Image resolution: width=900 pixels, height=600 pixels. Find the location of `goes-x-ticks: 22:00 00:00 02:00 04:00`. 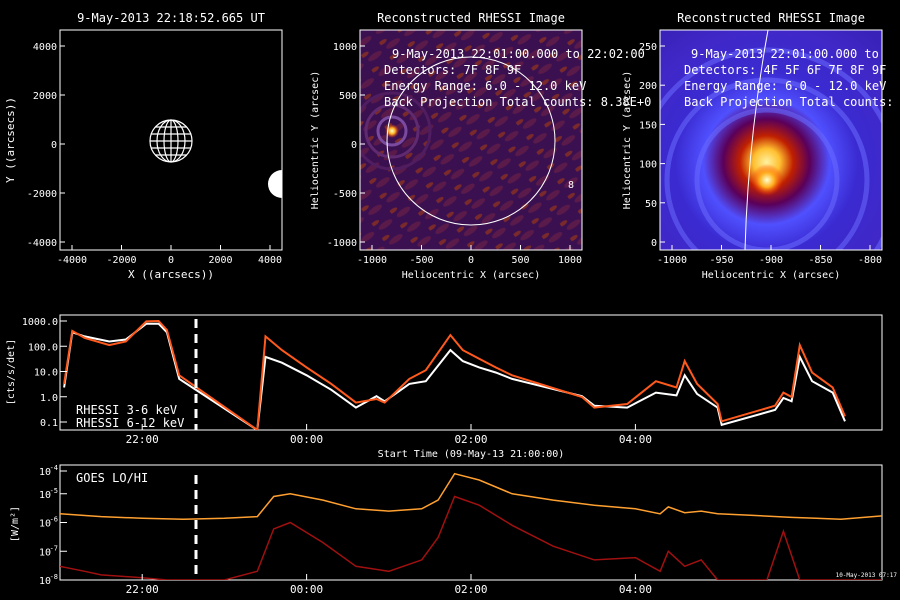

goes-x-ticks: 22:00 00:00 02:00 04:00 is located at coordinates (389, 585).